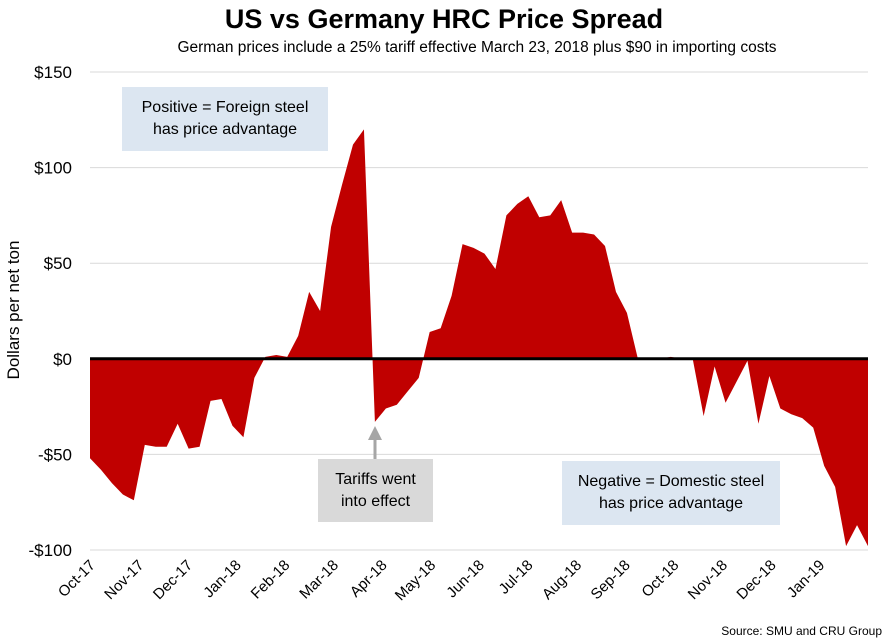  Describe the element at coordinates (271, 580) in the screenshot. I see `x-tick-label: Feb-18` at that location.